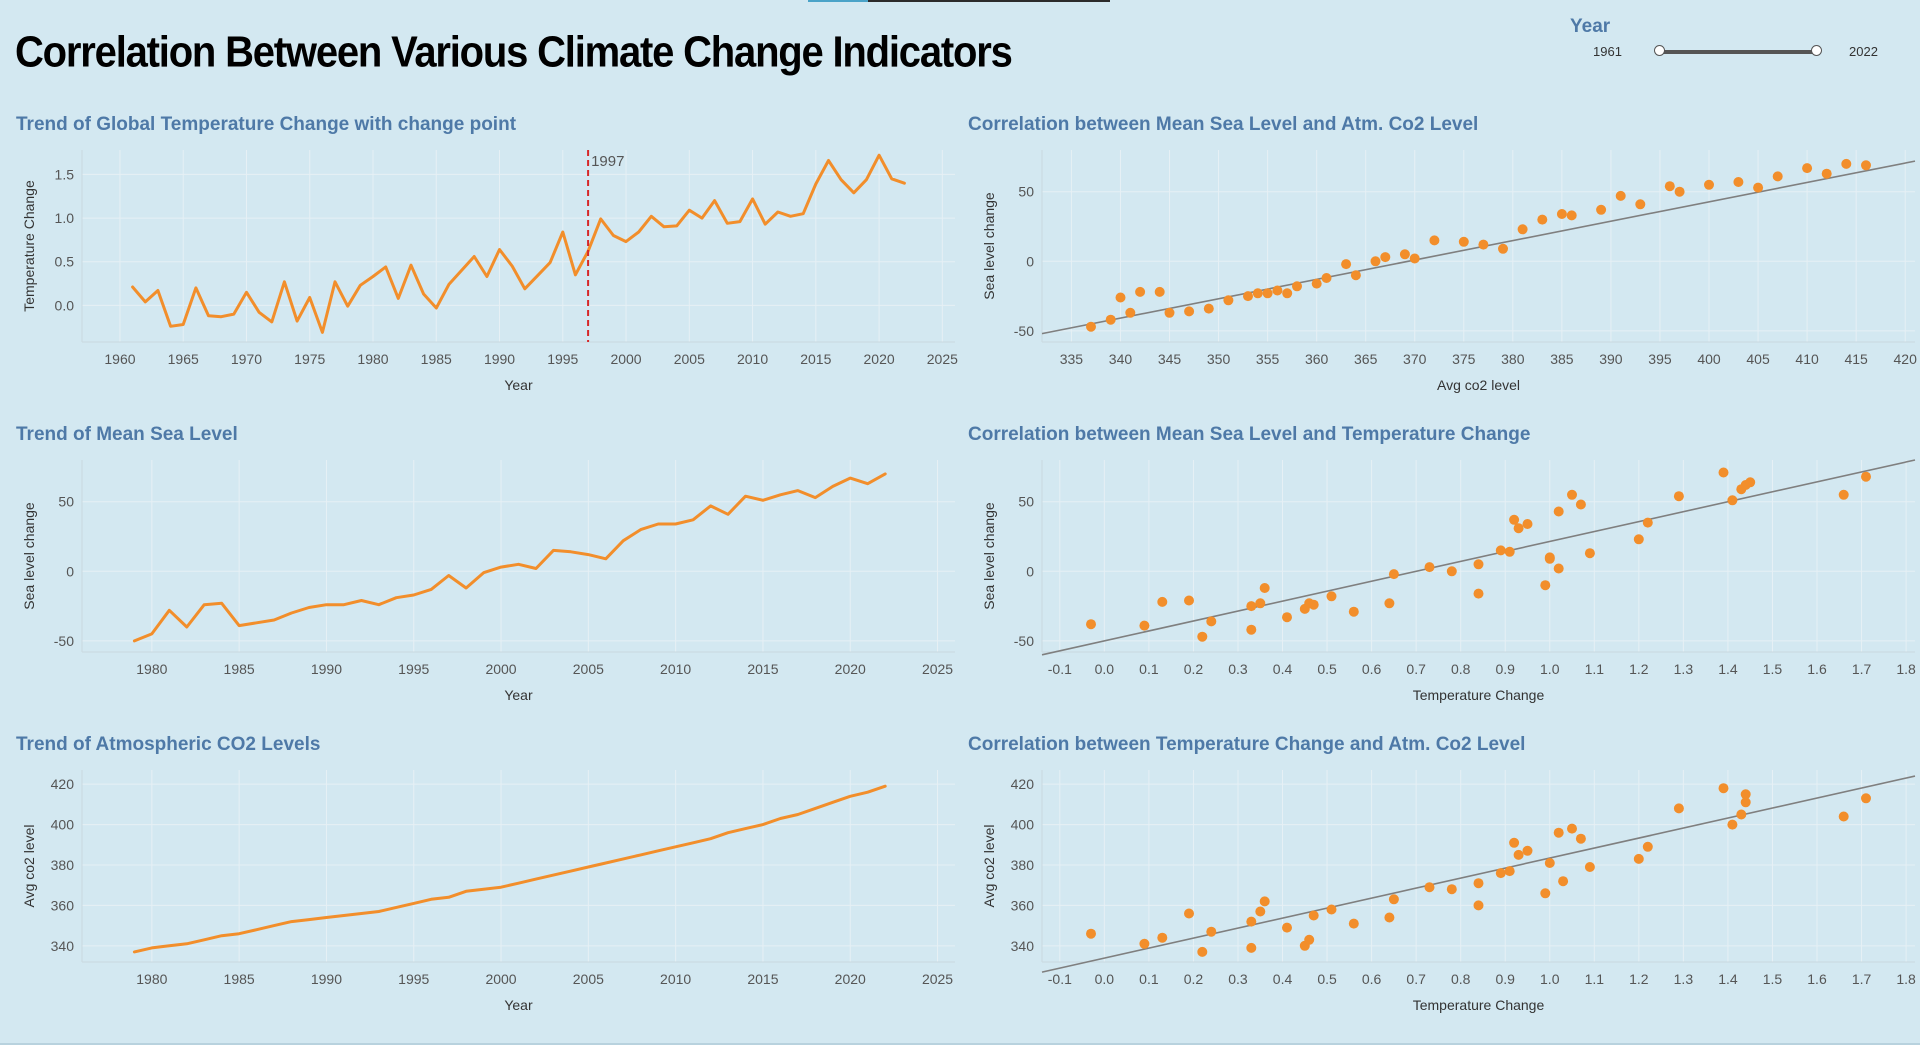 The width and height of the screenshot is (1920, 1045). I want to click on x-tick-label: 2005, so click(689, 359).